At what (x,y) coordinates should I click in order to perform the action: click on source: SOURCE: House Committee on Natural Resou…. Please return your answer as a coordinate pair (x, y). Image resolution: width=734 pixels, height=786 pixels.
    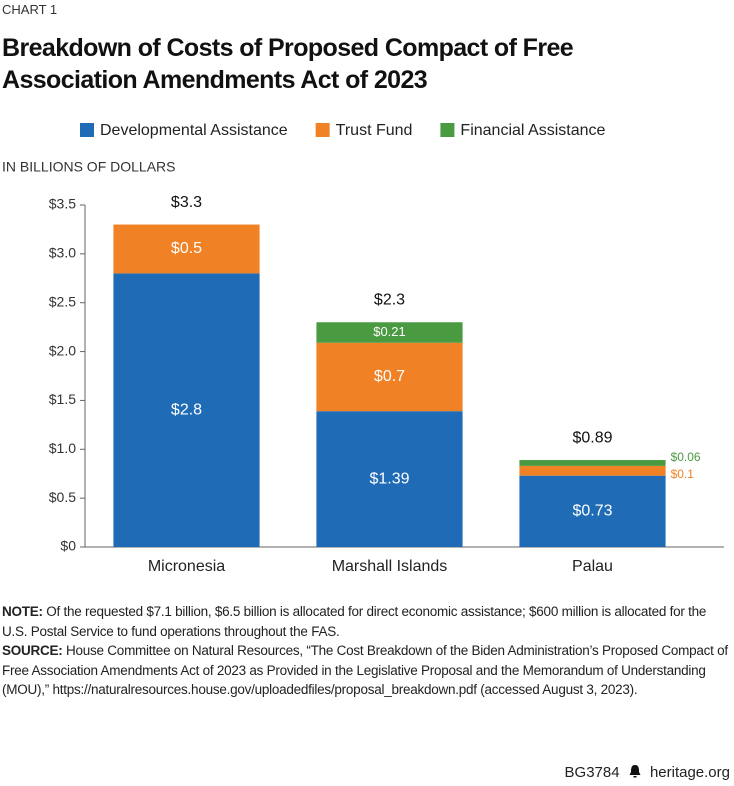
    Looking at the image, I should click on (367, 670).